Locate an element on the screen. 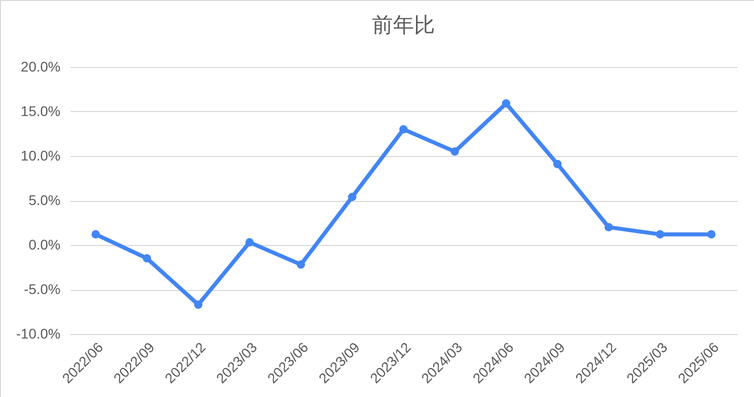 The height and width of the screenshot is (397, 754). y-tick-label: -10.0% is located at coordinates (38, 334).